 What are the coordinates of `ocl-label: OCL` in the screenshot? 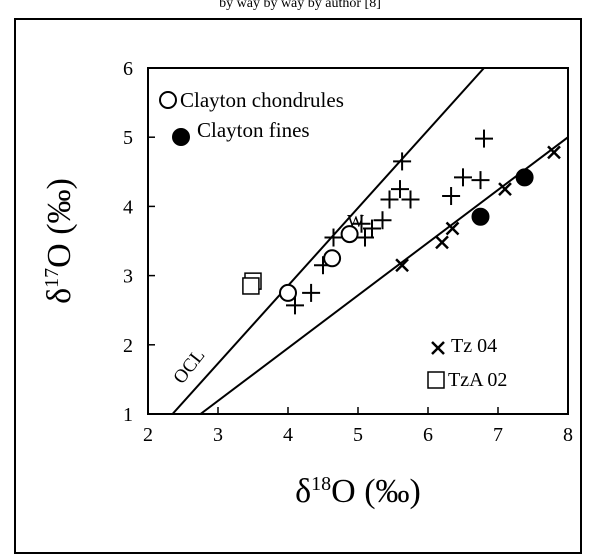 It's located at (189, 366).